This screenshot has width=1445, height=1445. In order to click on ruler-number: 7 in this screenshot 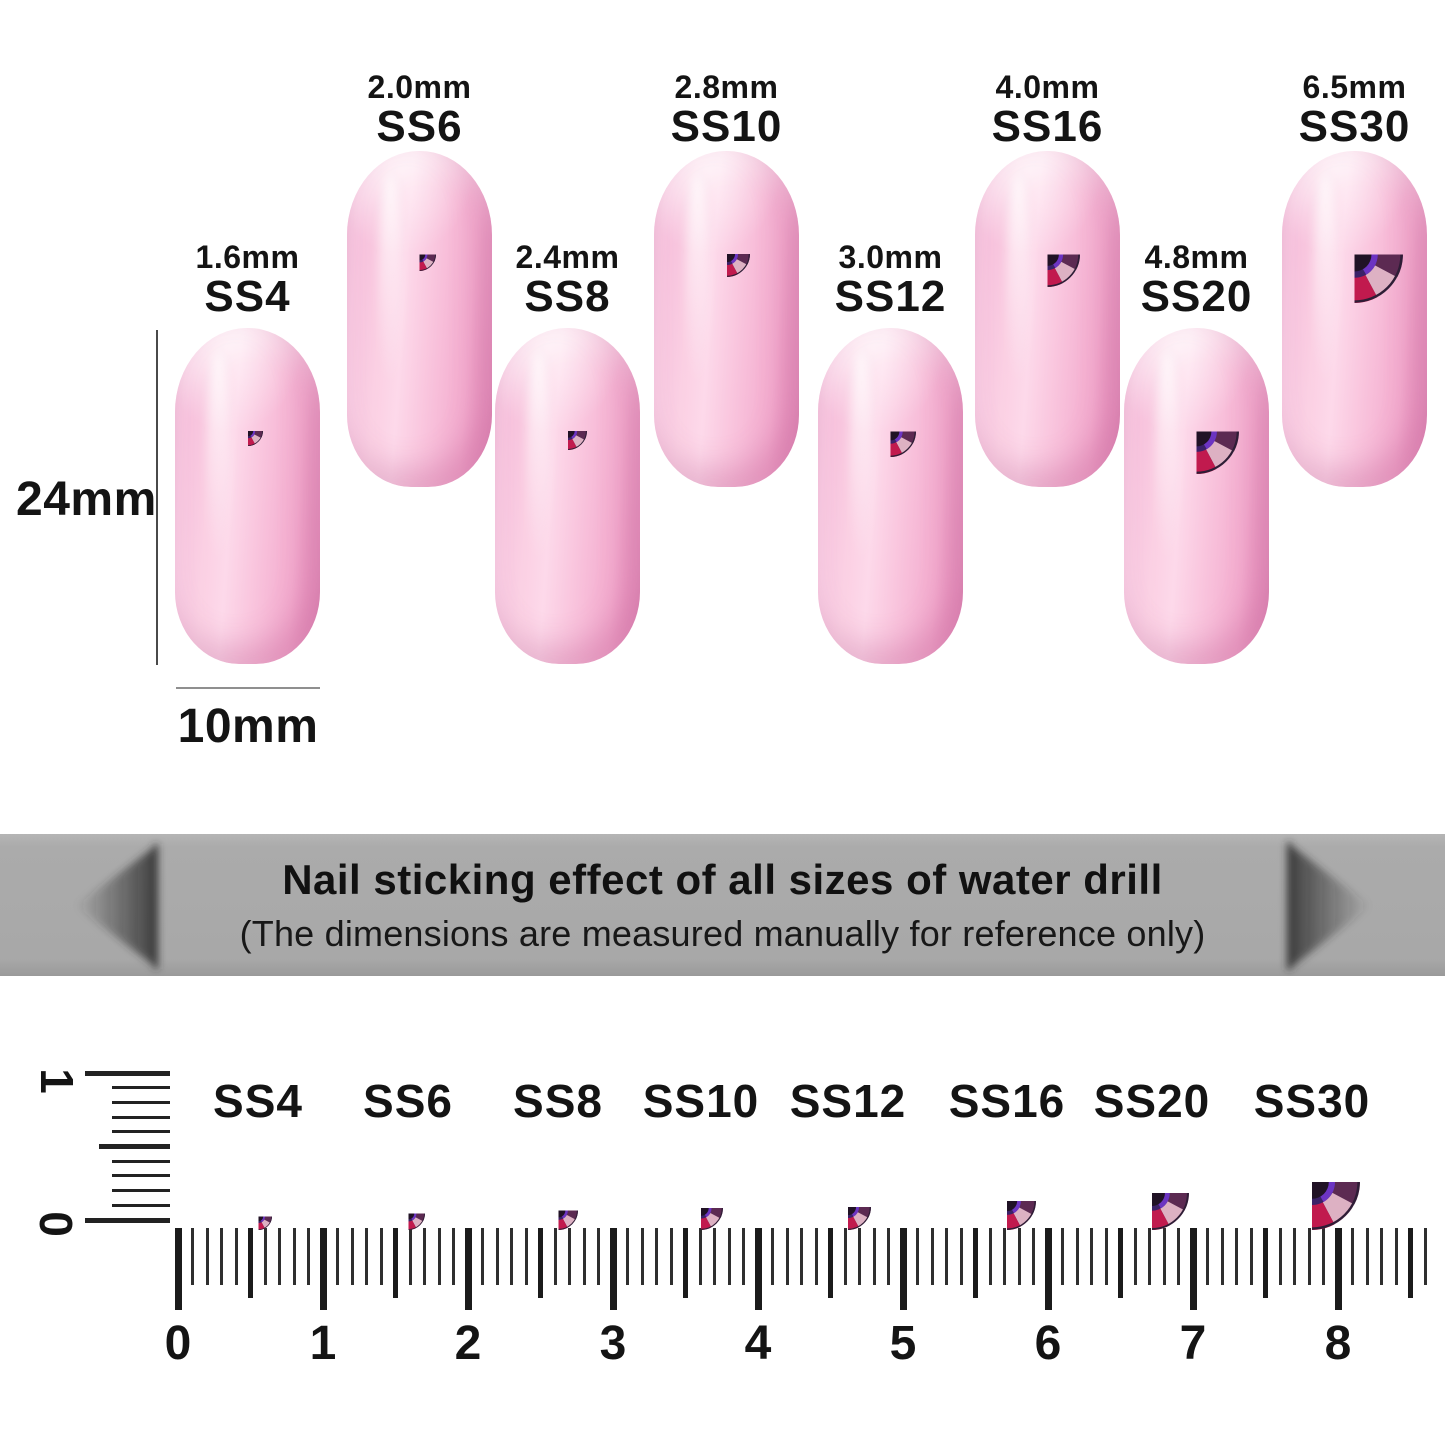, I will do `click(1193, 1343)`.